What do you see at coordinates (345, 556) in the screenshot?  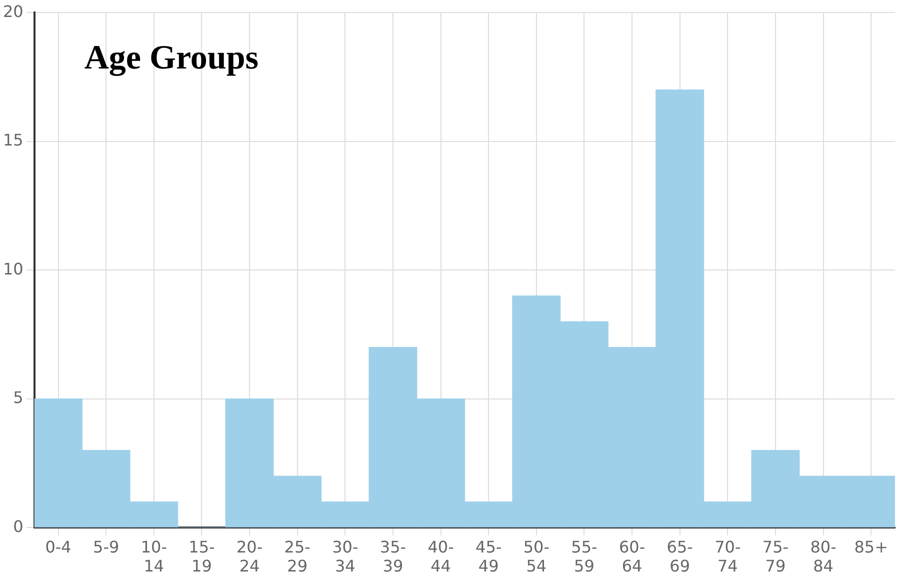 I see `x-tick-label: 30-34` at bounding box center [345, 556].